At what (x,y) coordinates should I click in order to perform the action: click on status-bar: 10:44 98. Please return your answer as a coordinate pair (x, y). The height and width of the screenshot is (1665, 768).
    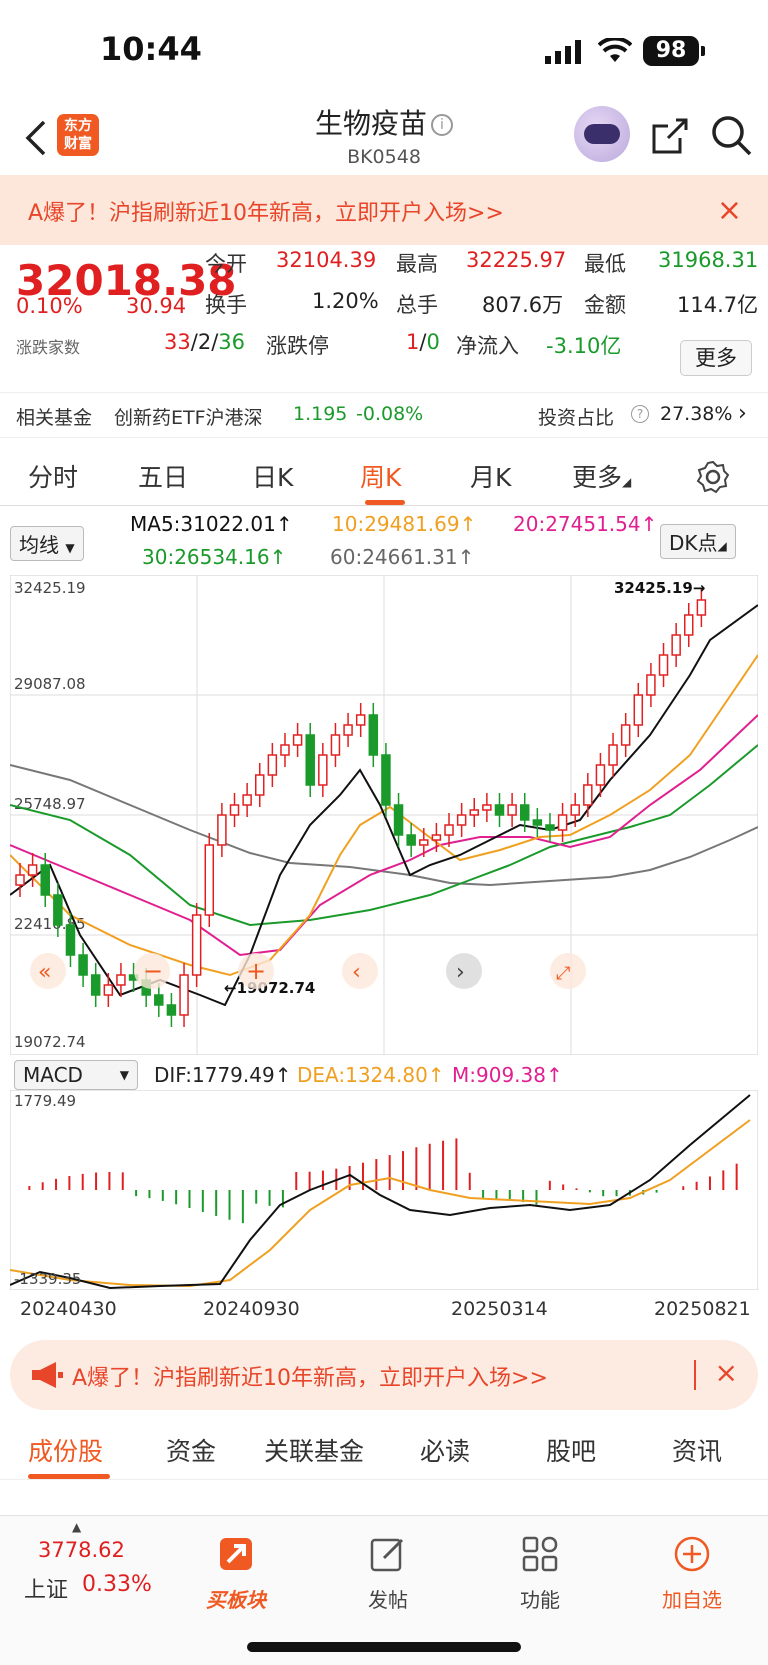
    Looking at the image, I should click on (384, 50).